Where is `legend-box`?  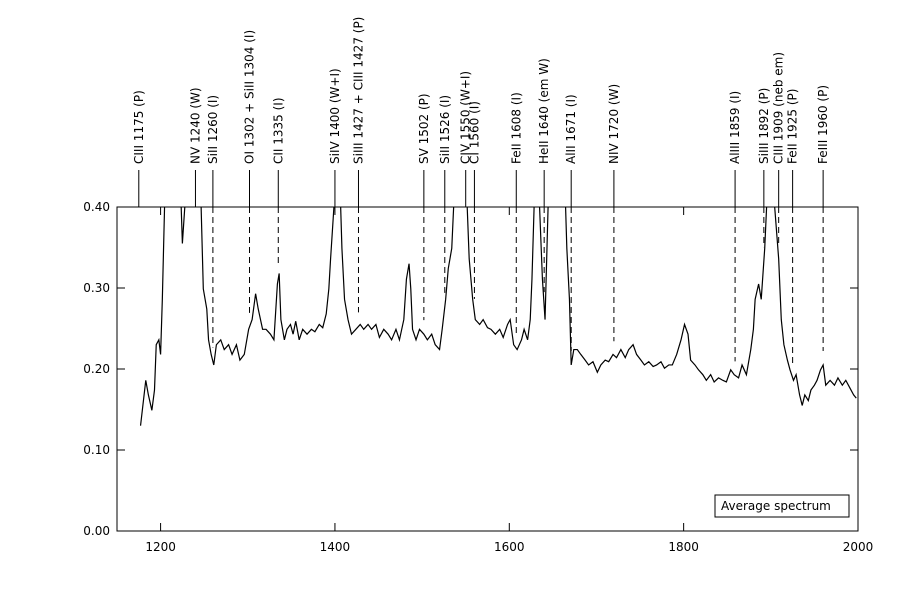 legend-box is located at coordinates (782, 506).